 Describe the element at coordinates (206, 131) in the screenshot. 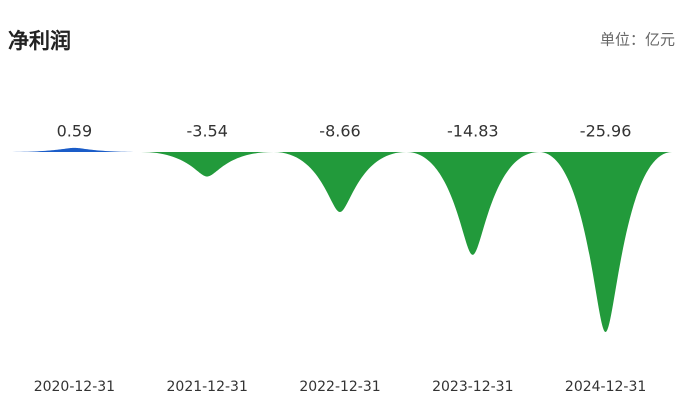

I see `value-label: -3.54` at that location.